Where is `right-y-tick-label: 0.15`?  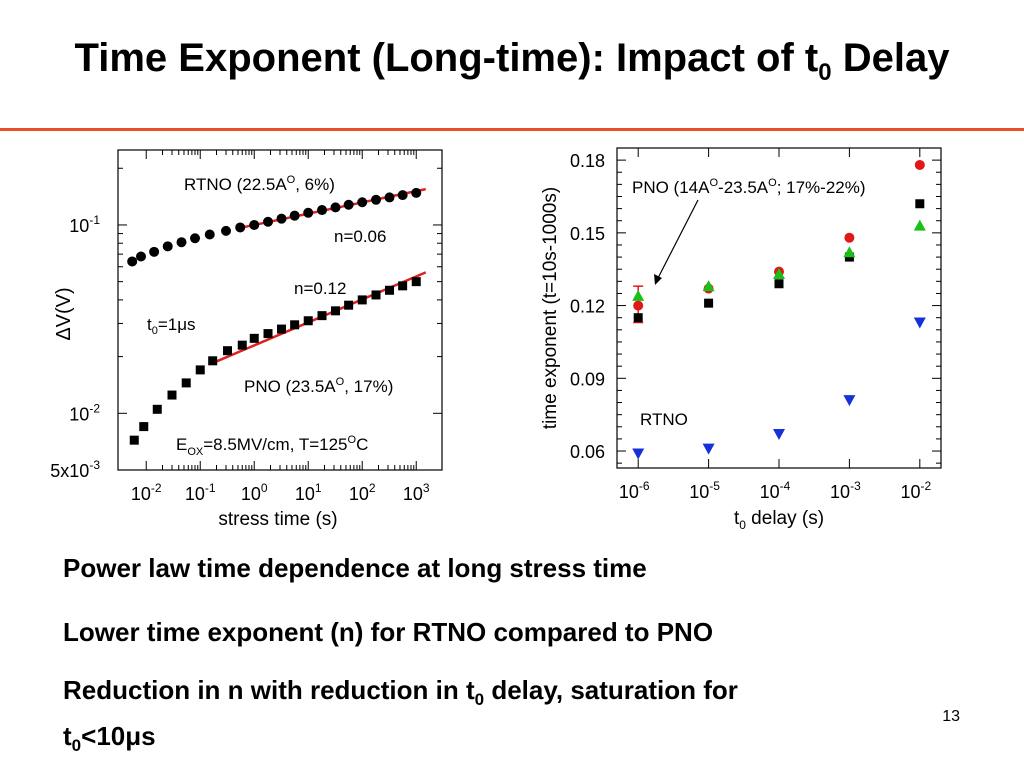
right-y-tick-label: 0.15 is located at coordinates (587, 234).